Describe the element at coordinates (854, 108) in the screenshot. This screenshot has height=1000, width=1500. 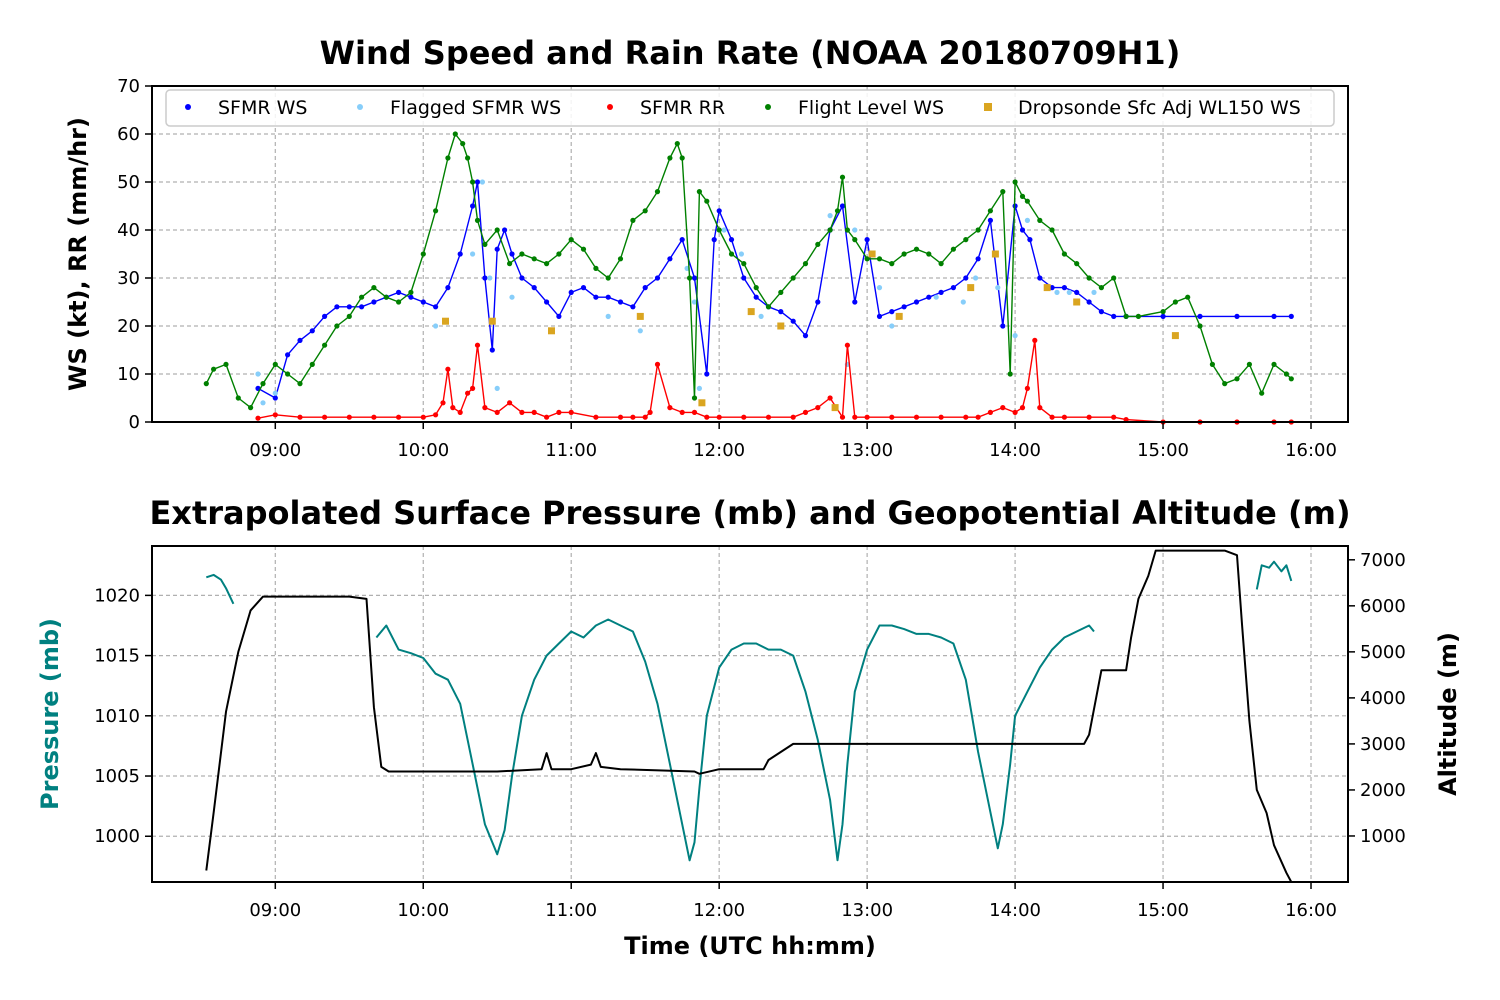
I see `legend-item: Flight Level WS` at that location.